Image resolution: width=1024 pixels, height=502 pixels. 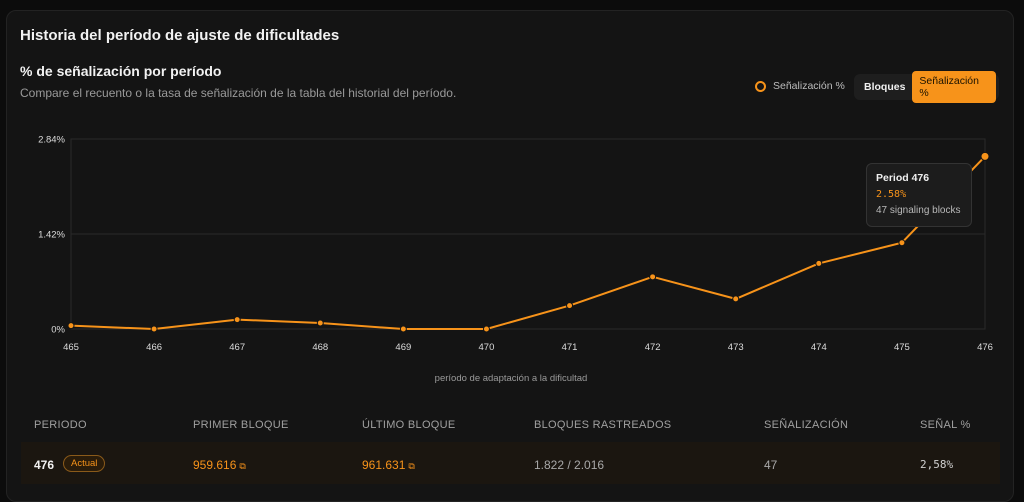 I want to click on x-tick-label: 472, so click(x=653, y=347).